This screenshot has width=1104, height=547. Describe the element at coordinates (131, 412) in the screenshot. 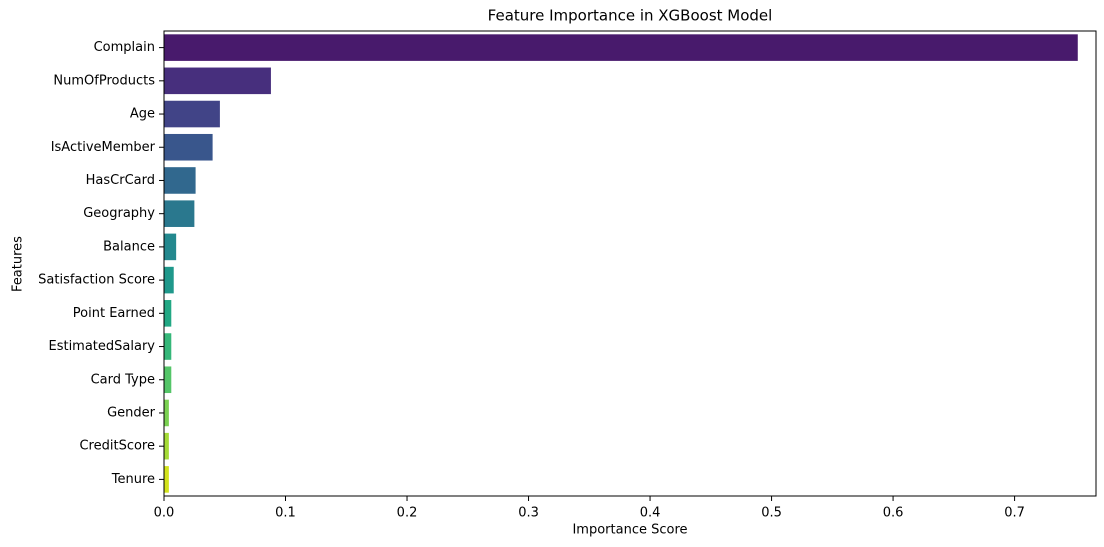

I see `y-tick-label: Gender` at that location.